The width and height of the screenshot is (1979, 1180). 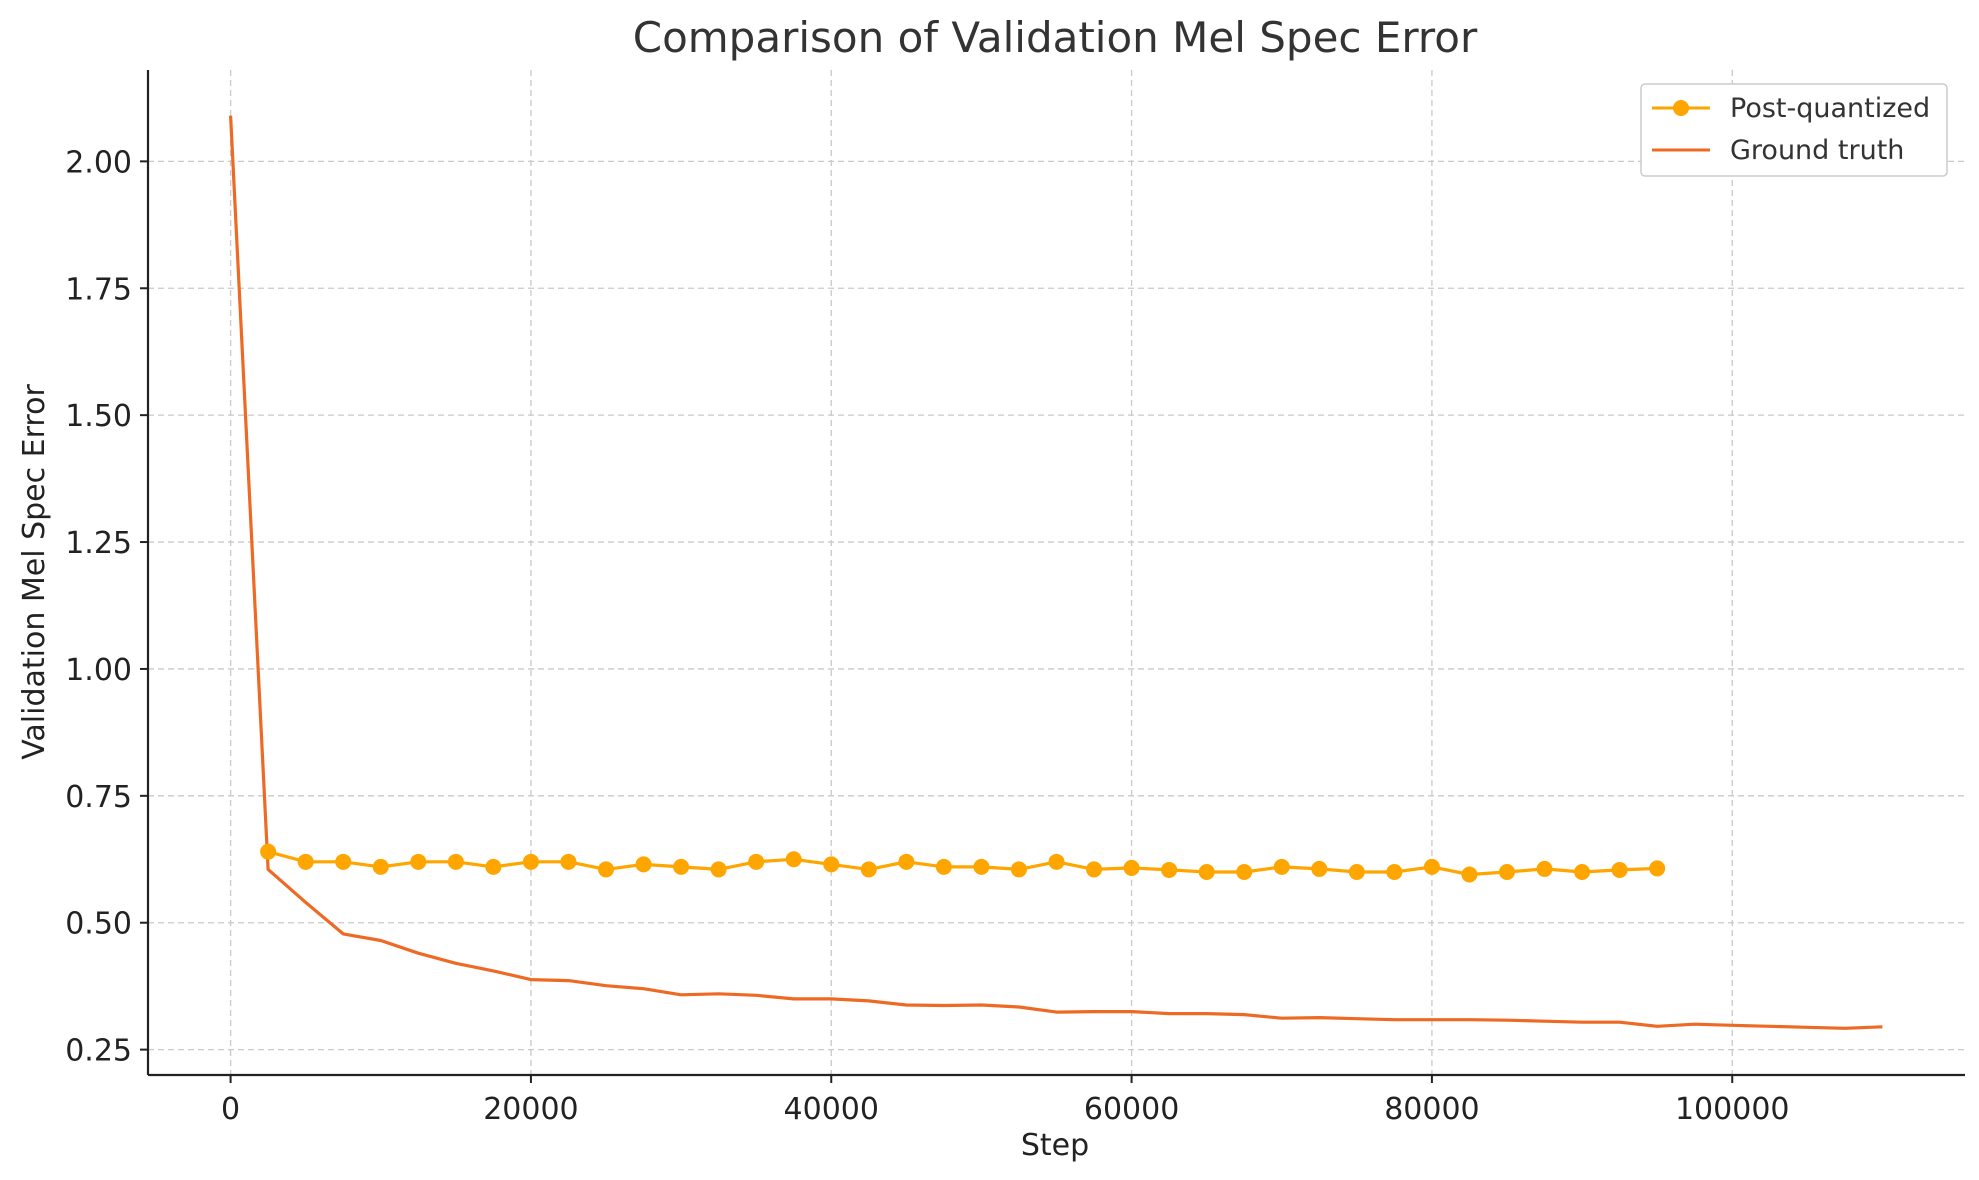 What do you see at coordinates (962, 863) in the screenshot?
I see `series-line-post-quantized` at bounding box center [962, 863].